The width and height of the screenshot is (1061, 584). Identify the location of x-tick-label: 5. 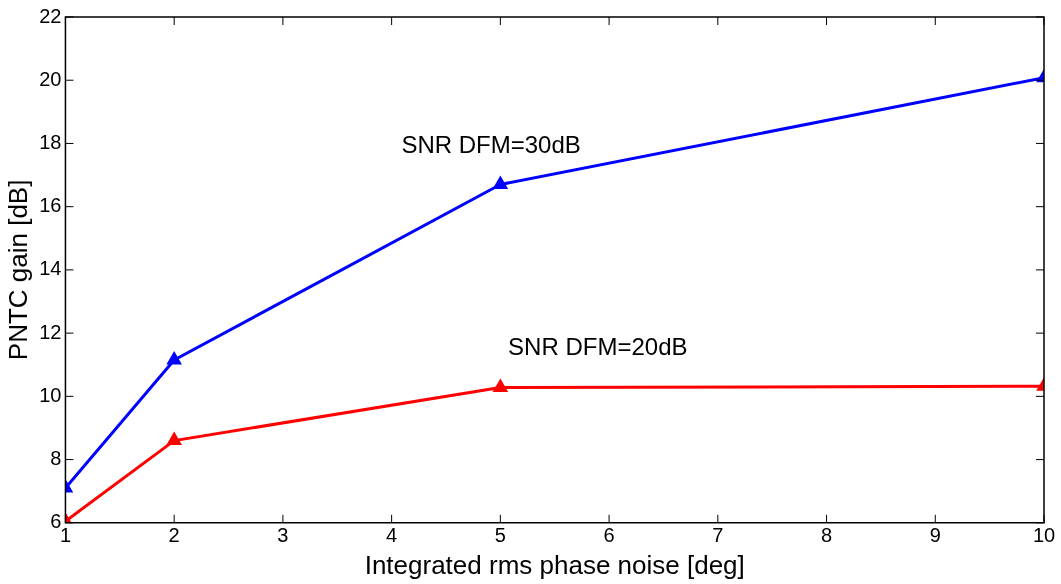
(500, 535).